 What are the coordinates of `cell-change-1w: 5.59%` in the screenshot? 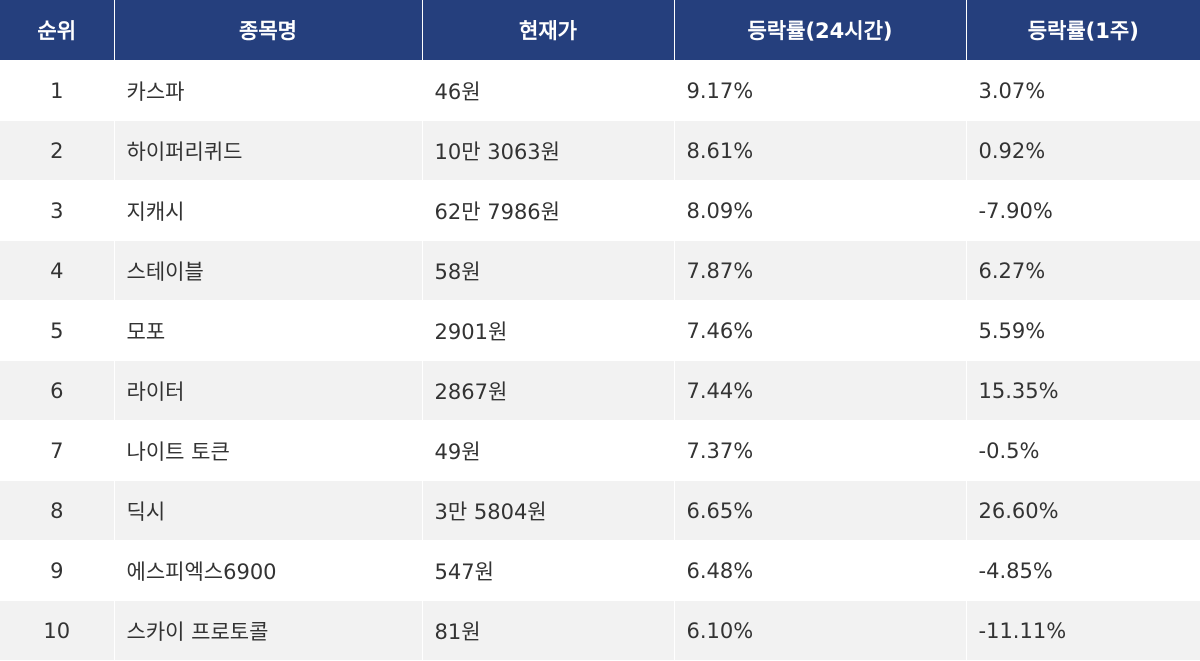 It's located at (1083, 330).